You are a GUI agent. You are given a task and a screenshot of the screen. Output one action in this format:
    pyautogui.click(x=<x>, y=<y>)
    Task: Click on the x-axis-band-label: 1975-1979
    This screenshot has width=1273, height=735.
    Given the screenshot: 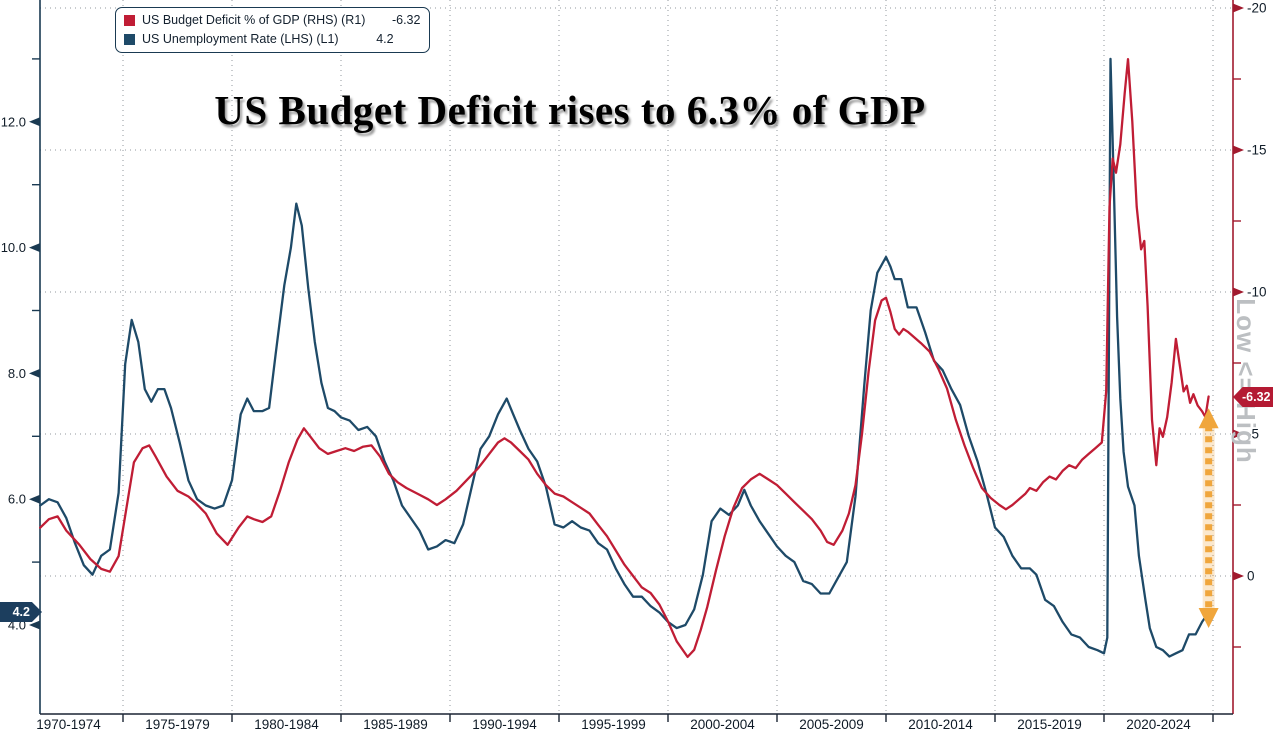 What is the action you would take?
    pyautogui.click(x=177, y=724)
    